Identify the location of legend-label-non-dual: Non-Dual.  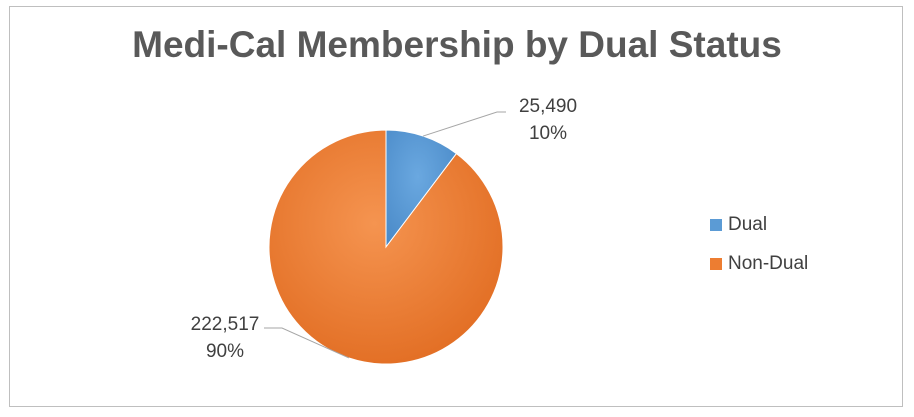
(768, 263).